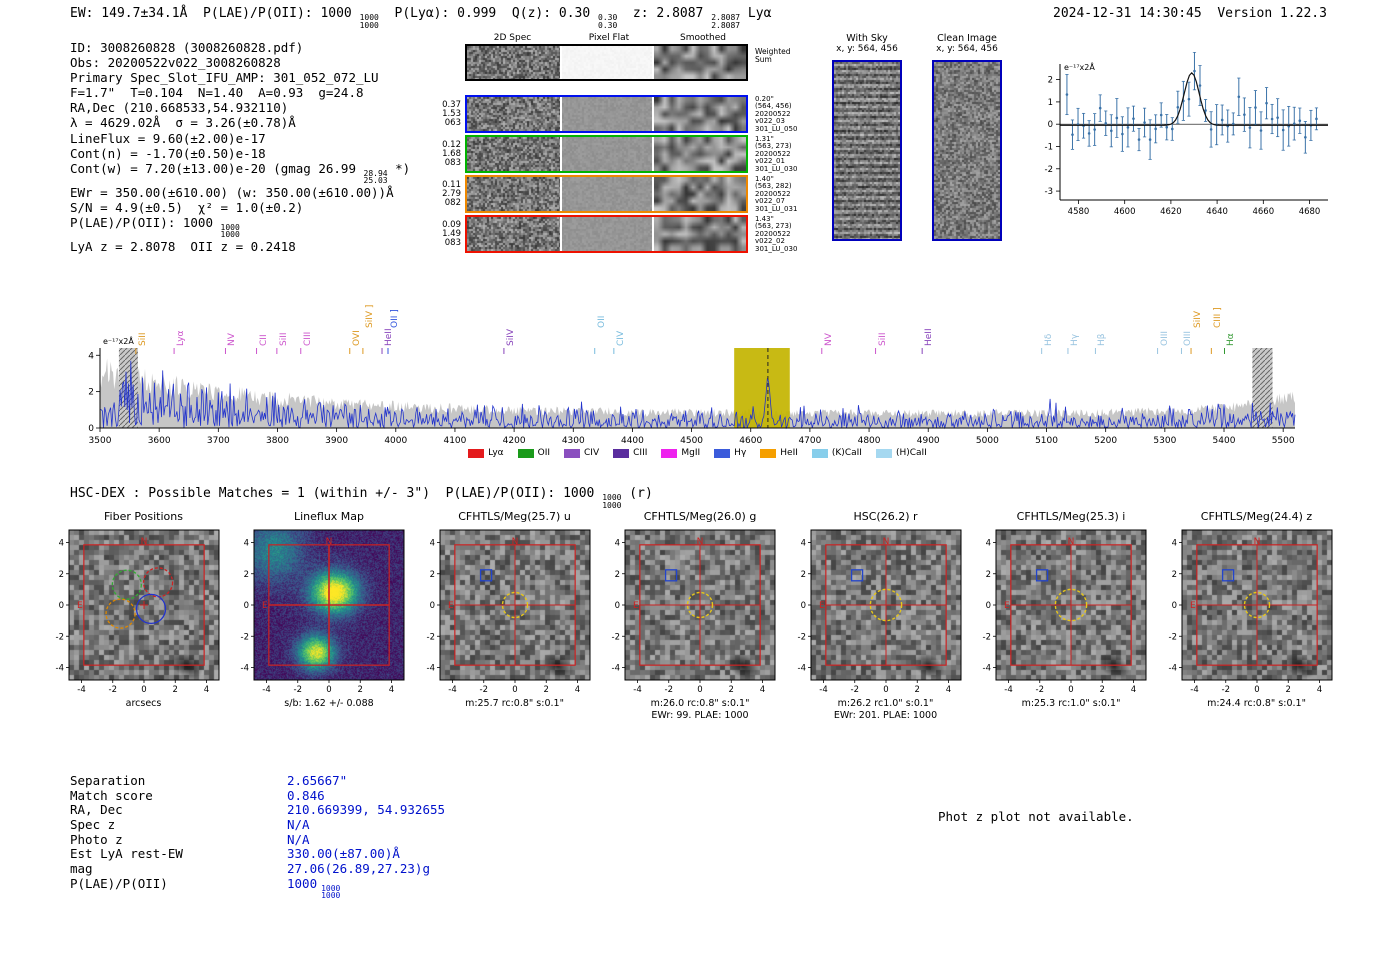 The image size is (1400, 953). Describe the element at coordinates (911, 453) in the screenshot. I see `legend-label: (H)CaII` at that location.